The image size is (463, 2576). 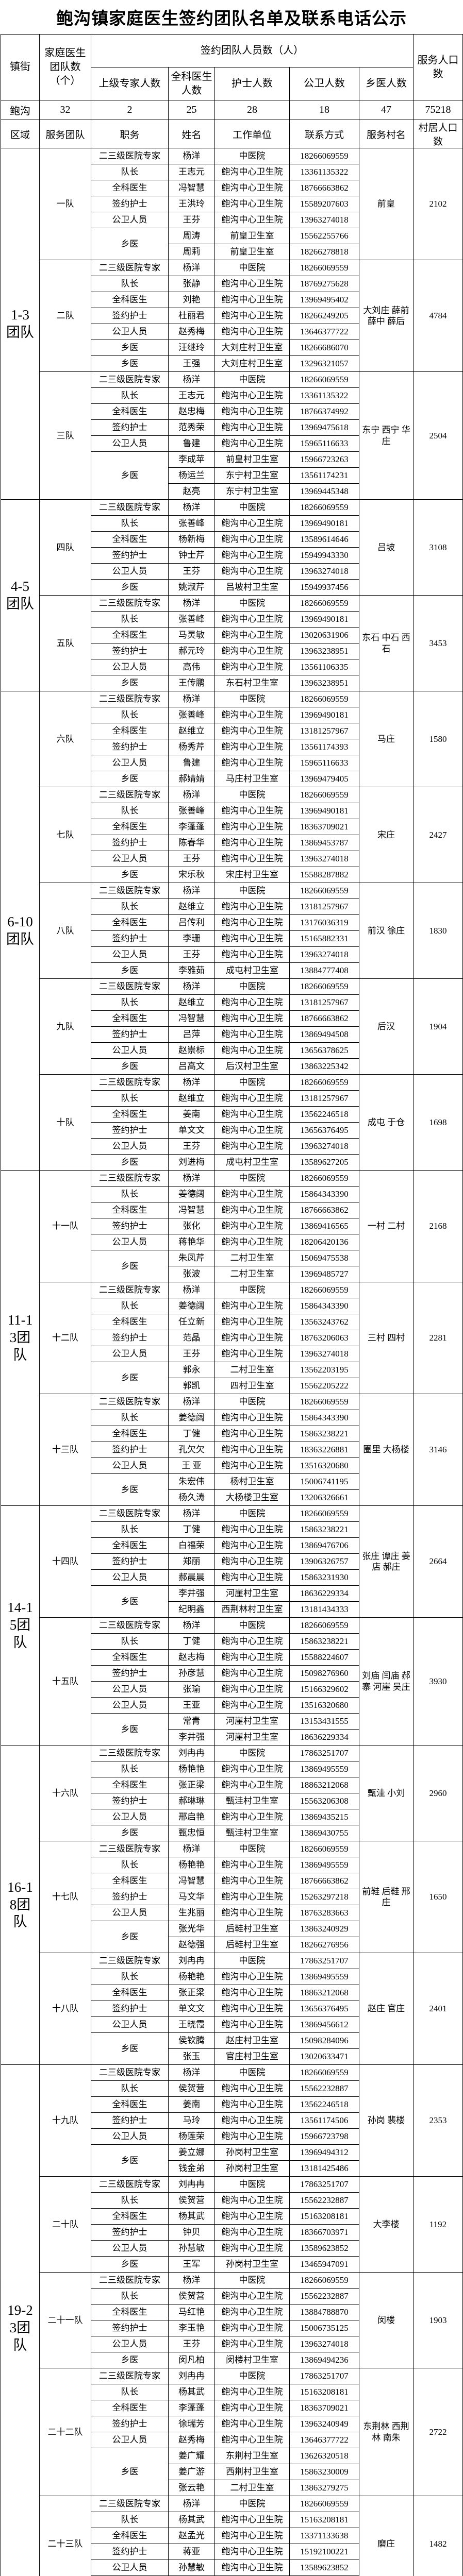 I want to click on member-name: 郑丽, so click(x=191, y=1561).